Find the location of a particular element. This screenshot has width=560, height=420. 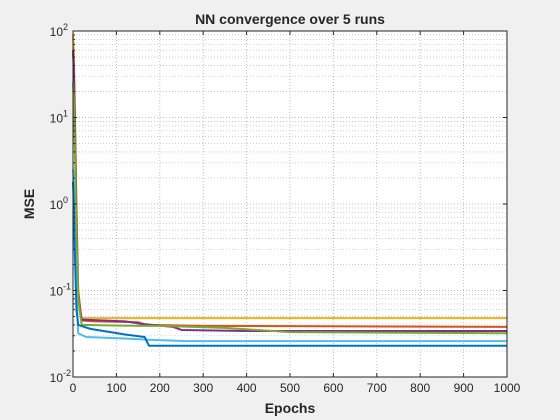

y-tick-label: 10 1 is located at coordinates (59, 117).